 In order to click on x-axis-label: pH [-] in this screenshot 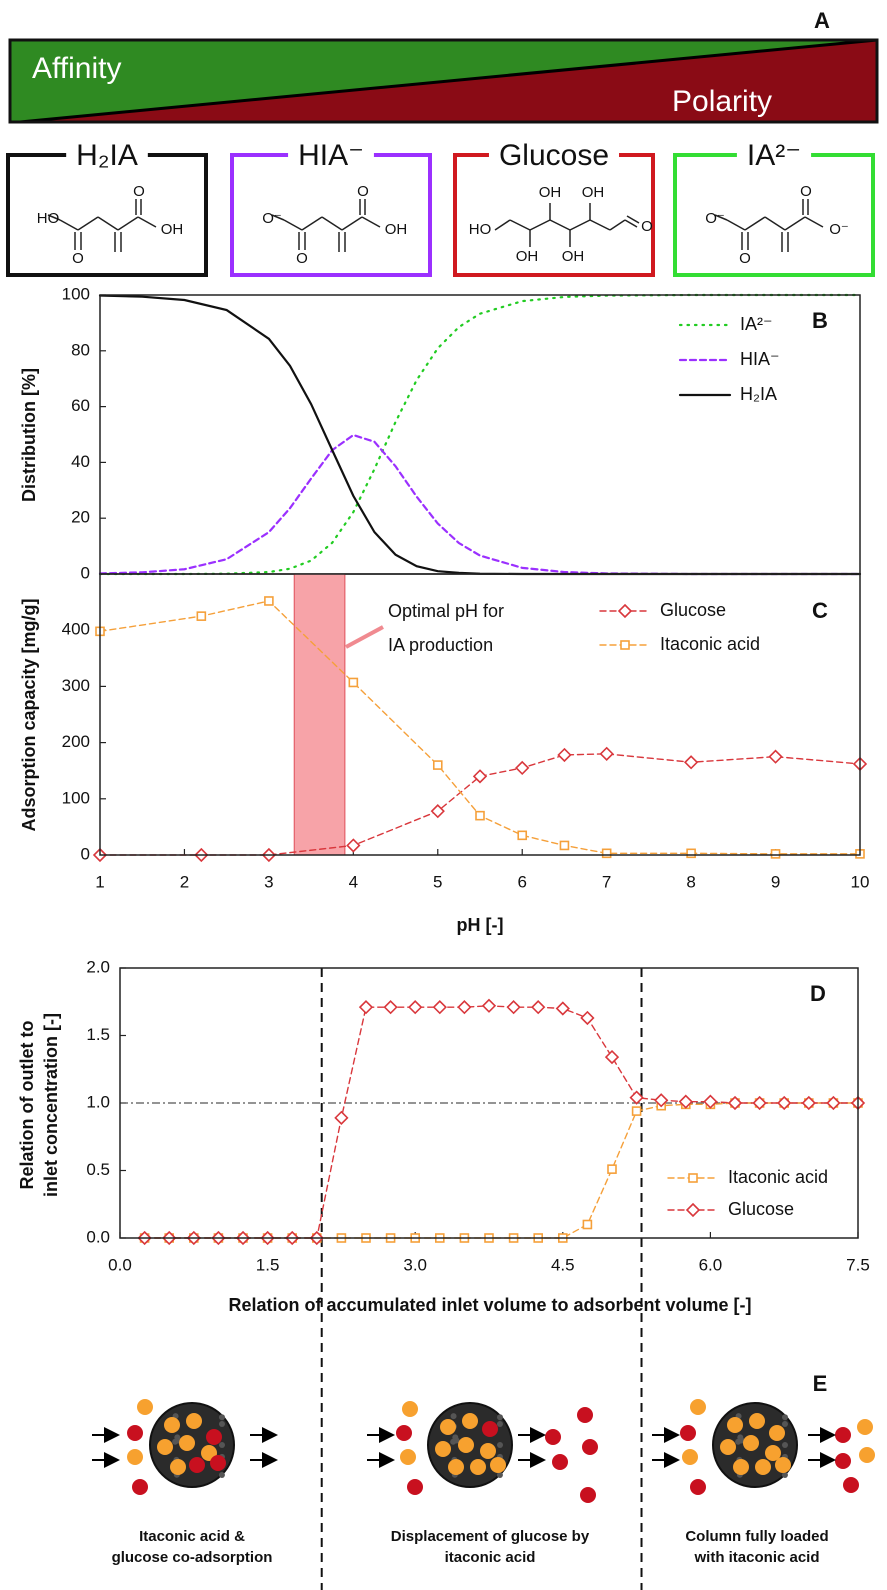, I will do `click(480, 925)`.